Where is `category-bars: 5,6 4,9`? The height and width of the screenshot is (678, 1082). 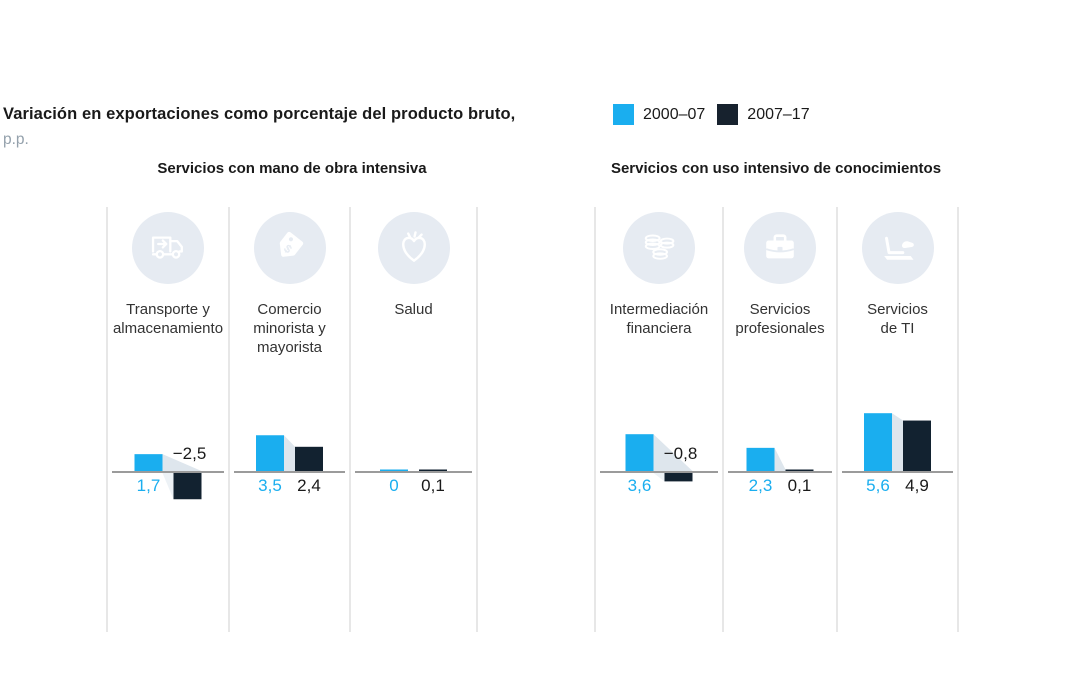
category-bars: 5,6 4,9 is located at coordinates (897, 454).